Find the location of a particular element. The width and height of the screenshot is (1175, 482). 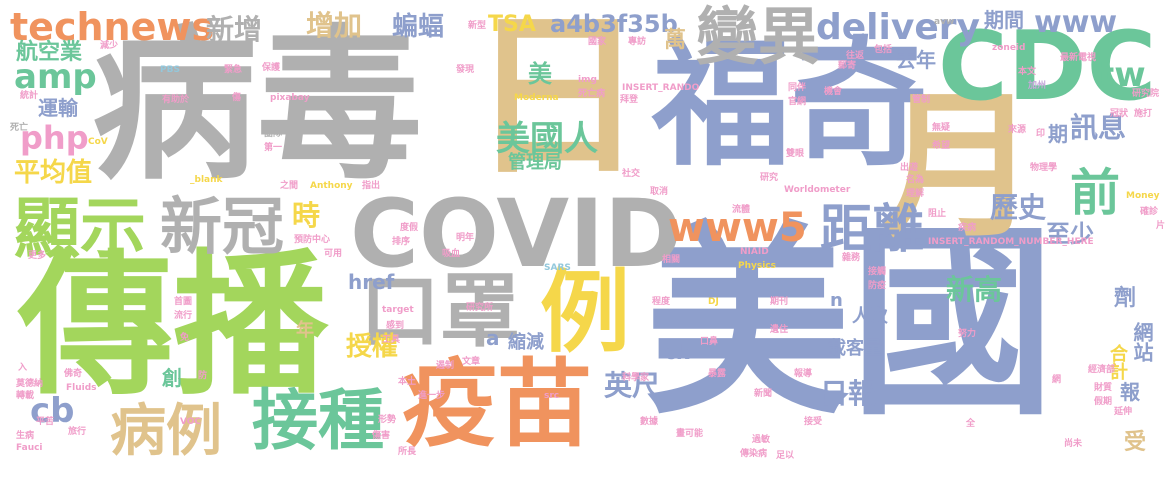

word-report: 報 is located at coordinates (1130, 392).